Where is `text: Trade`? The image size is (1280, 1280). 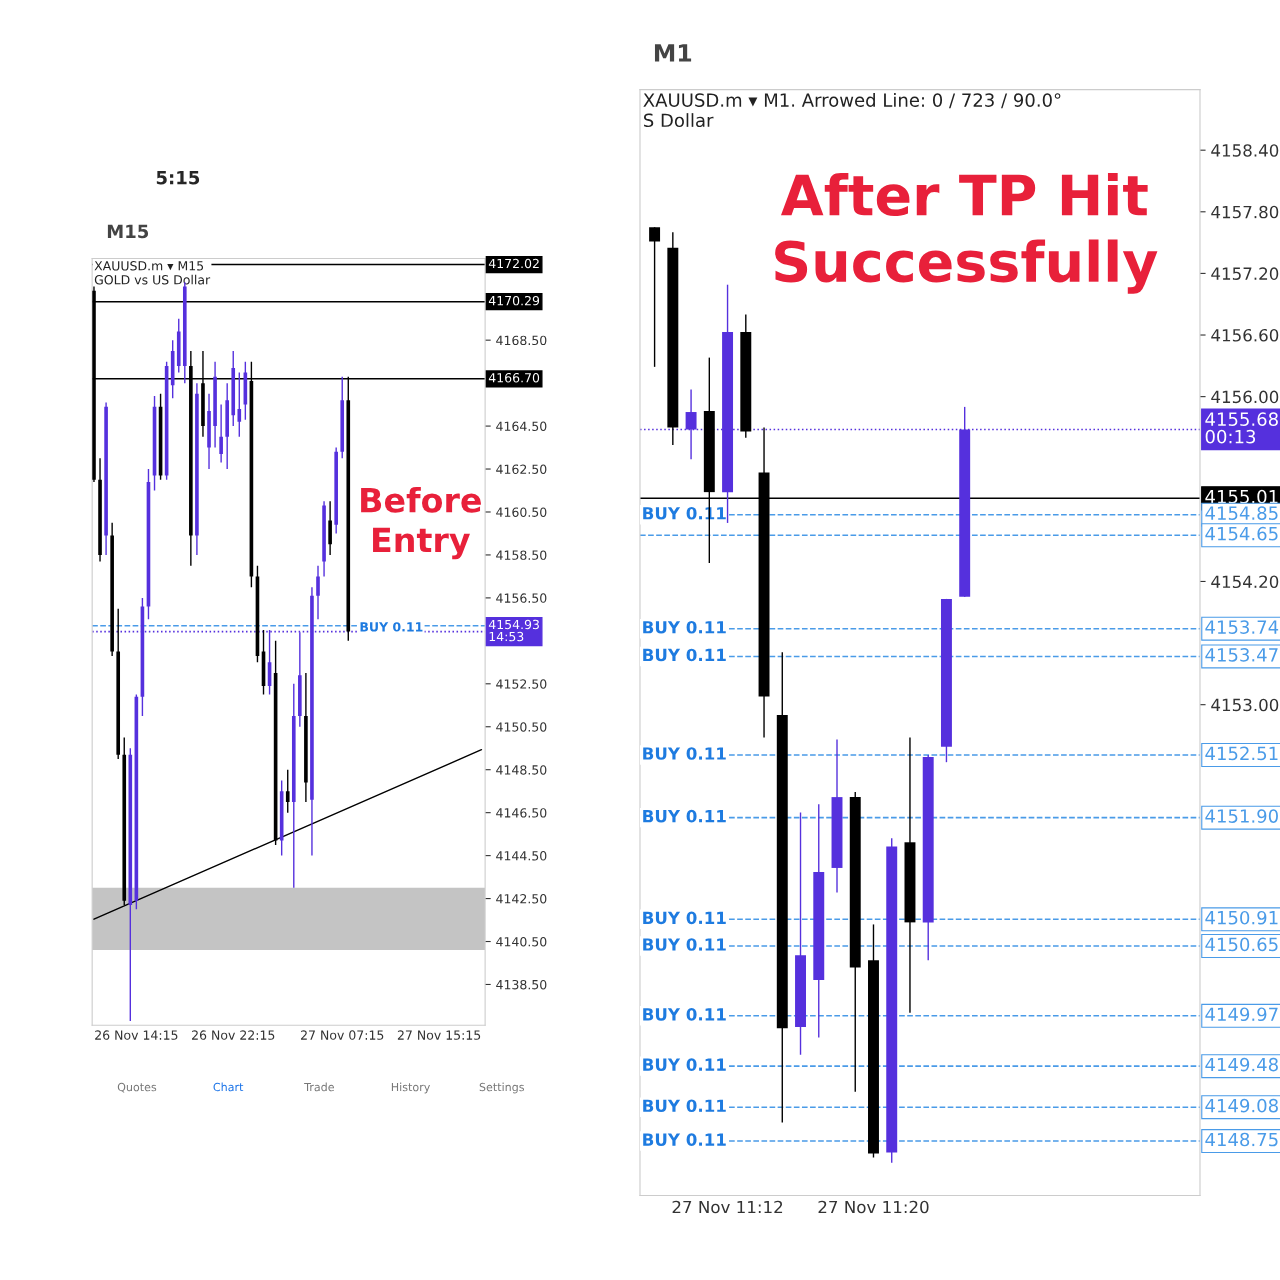
text: Trade is located at coordinates (319, 1087).